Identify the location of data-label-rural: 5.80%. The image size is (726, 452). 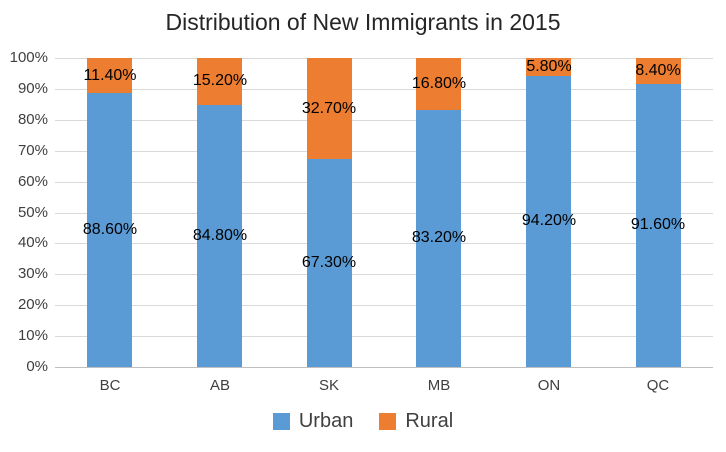
(549, 66).